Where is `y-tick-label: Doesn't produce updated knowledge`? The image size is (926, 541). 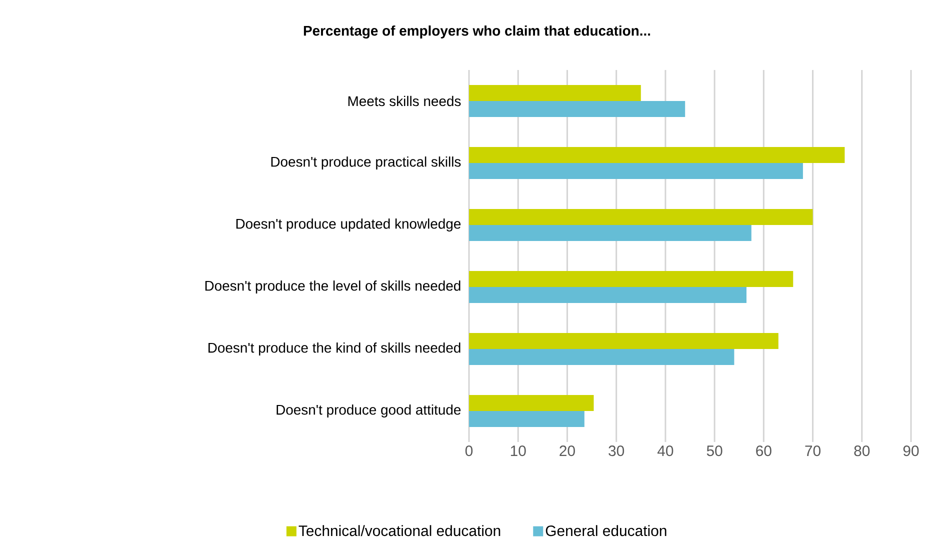
y-tick-label: Doesn't produce updated knowledge is located at coordinates (348, 225).